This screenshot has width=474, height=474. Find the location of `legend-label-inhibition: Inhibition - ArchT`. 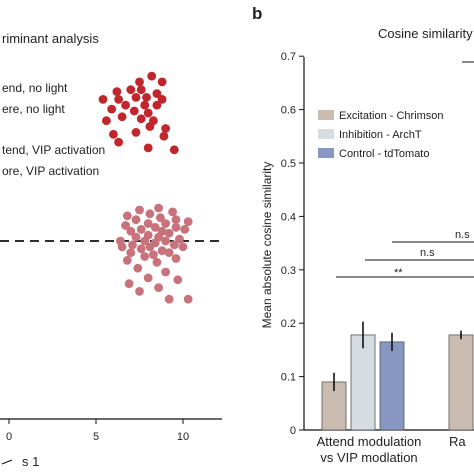

legend-label-inhibition: Inhibition - ArchT is located at coordinates (380, 135).